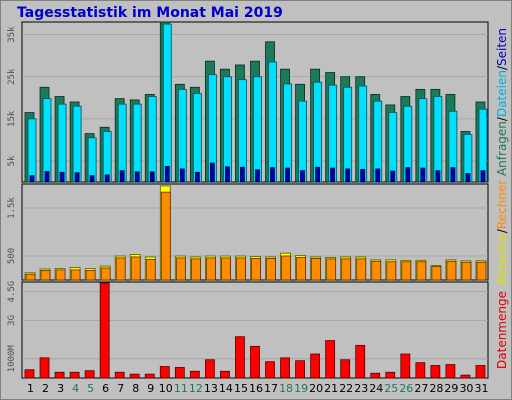 The image size is (512, 400). Describe the element at coordinates (150, 388) in the screenshot. I see `x-tick-label-day-9: 9` at that location.